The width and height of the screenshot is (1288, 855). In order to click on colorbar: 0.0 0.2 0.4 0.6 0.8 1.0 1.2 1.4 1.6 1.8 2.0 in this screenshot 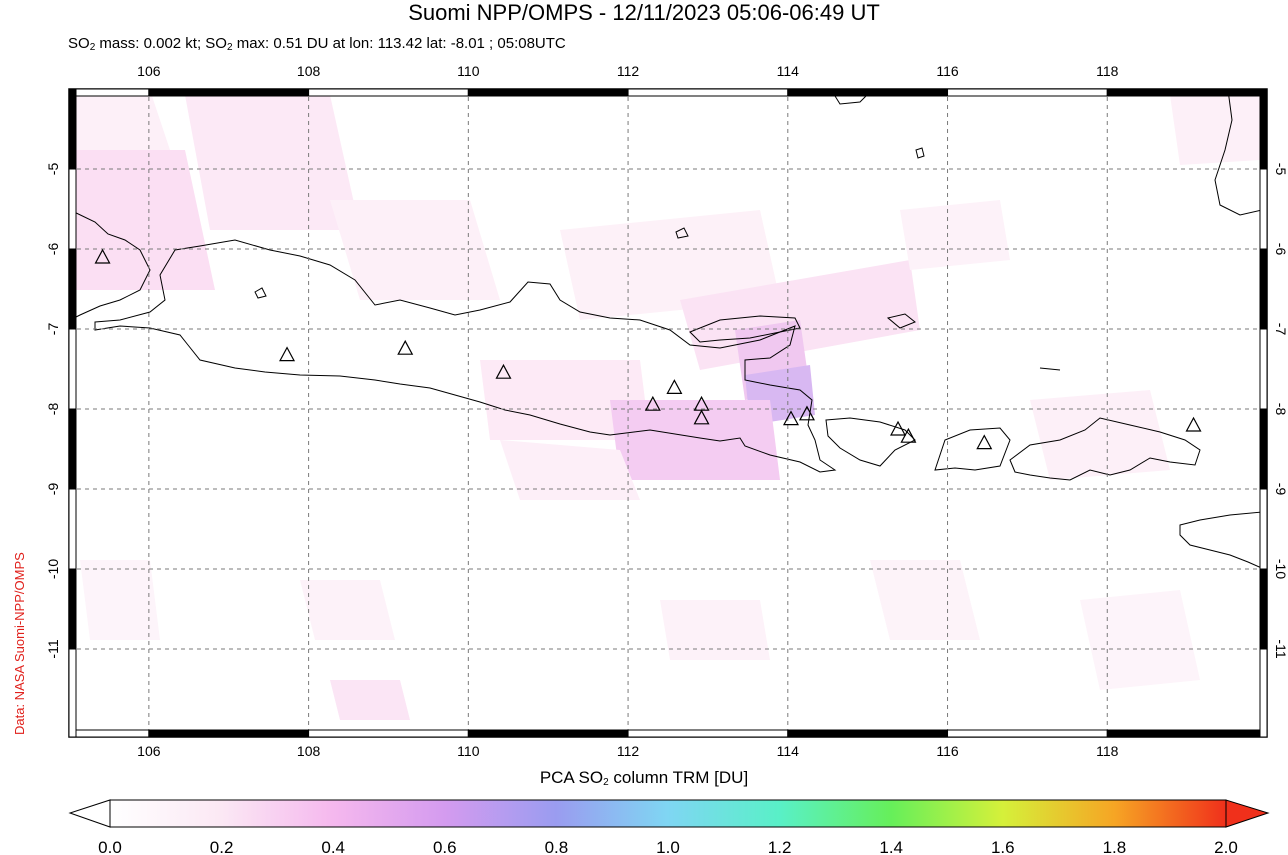, I will do `click(669, 827)`.